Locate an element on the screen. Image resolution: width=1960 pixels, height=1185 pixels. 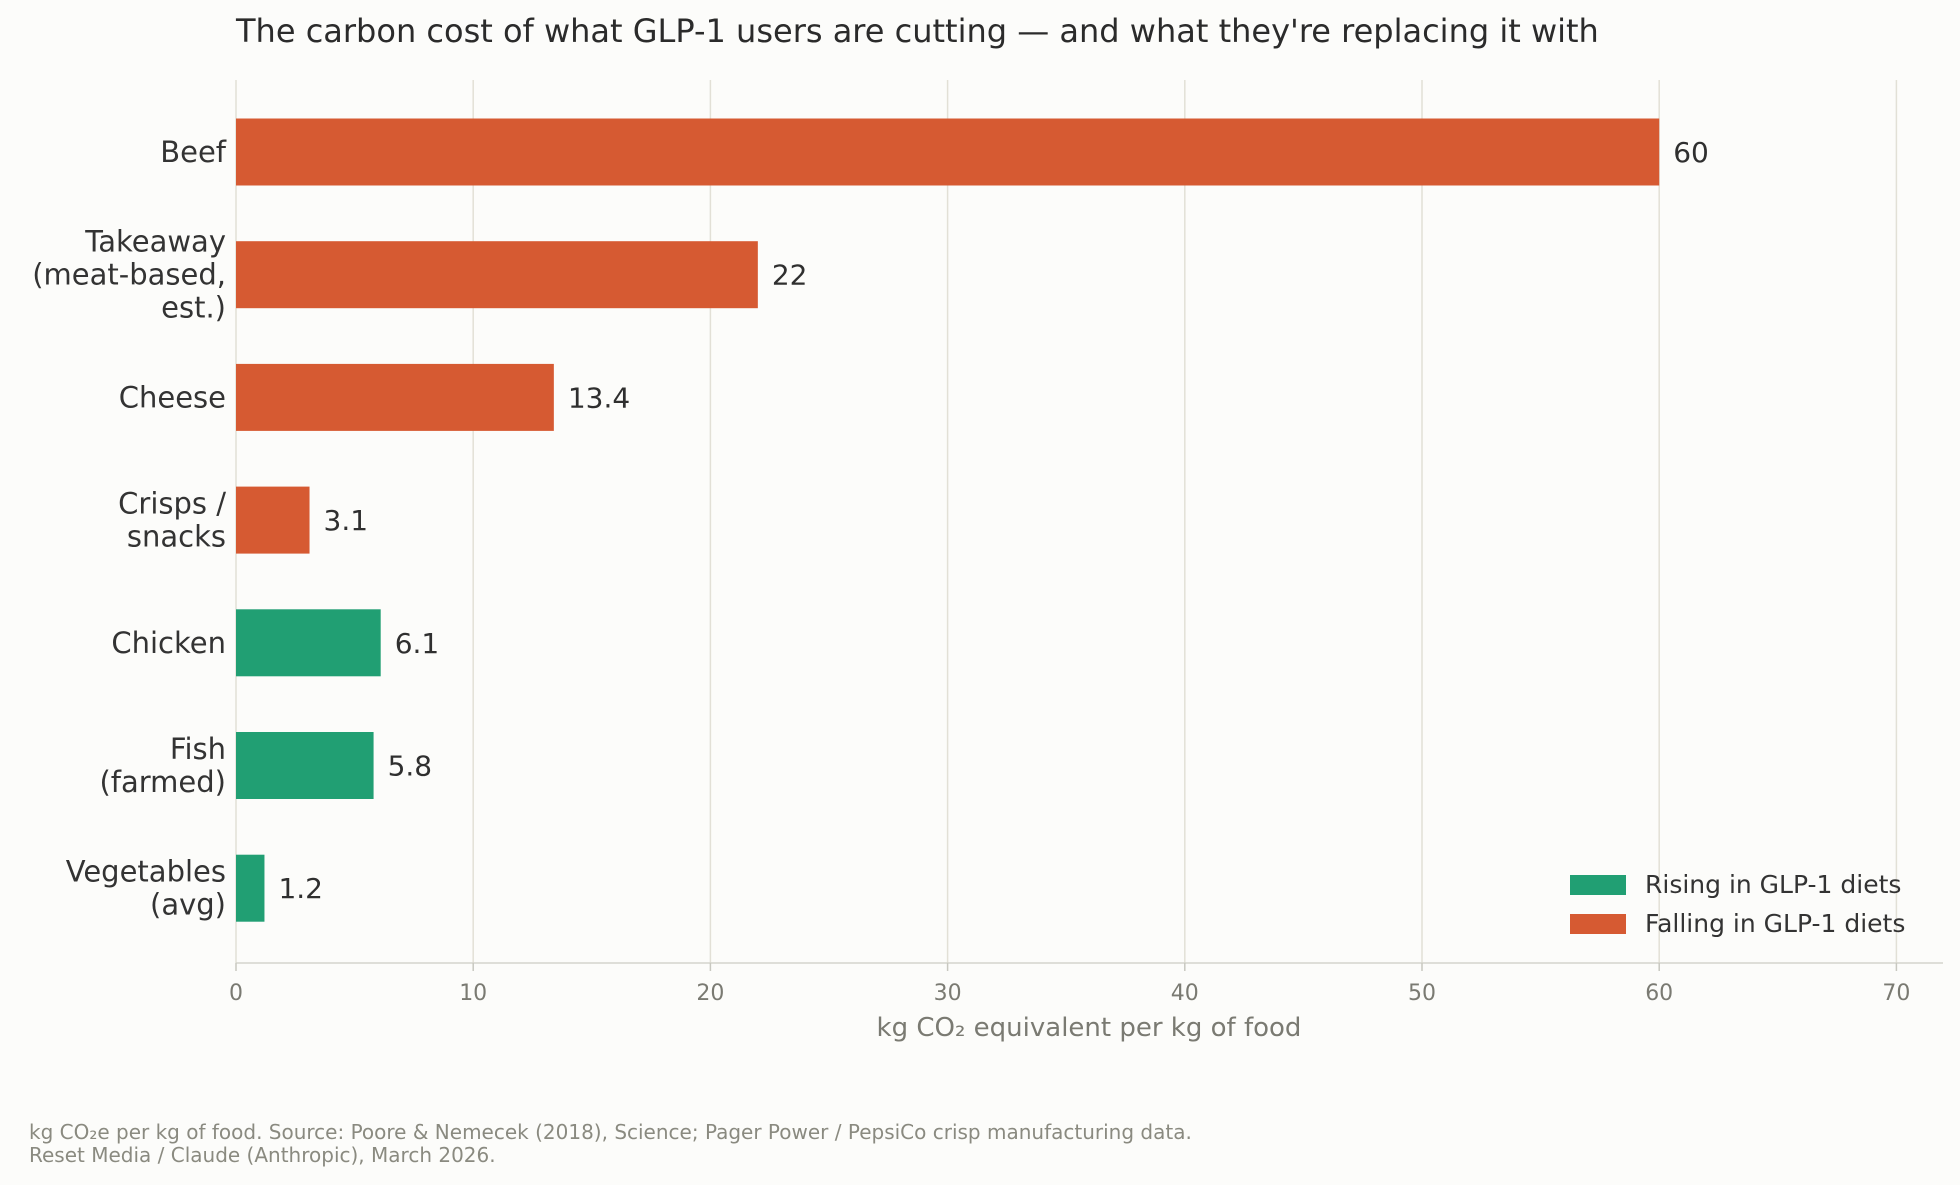
category-label: Chicken is located at coordinates (168, 643).